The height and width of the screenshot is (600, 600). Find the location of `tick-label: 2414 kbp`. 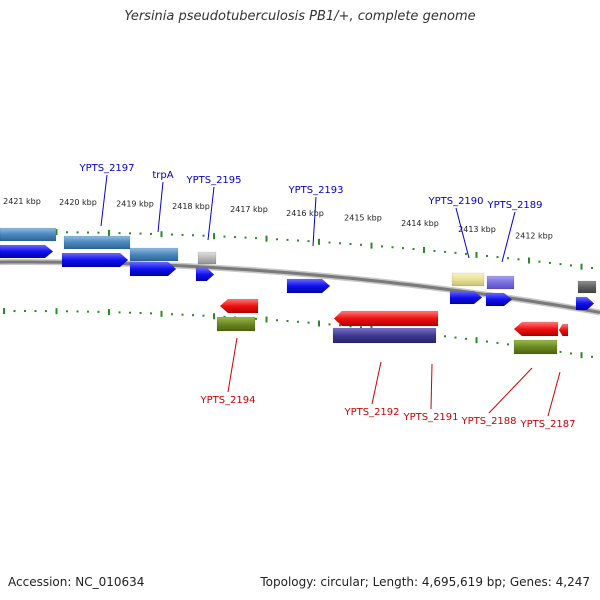

tick-label: 2414 kbp is located at coordinates (420, 223).